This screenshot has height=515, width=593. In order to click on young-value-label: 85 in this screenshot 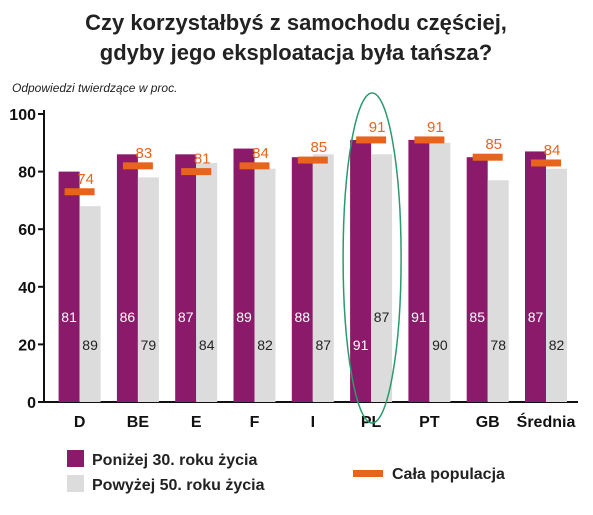, I will do `click(477, 317)`.